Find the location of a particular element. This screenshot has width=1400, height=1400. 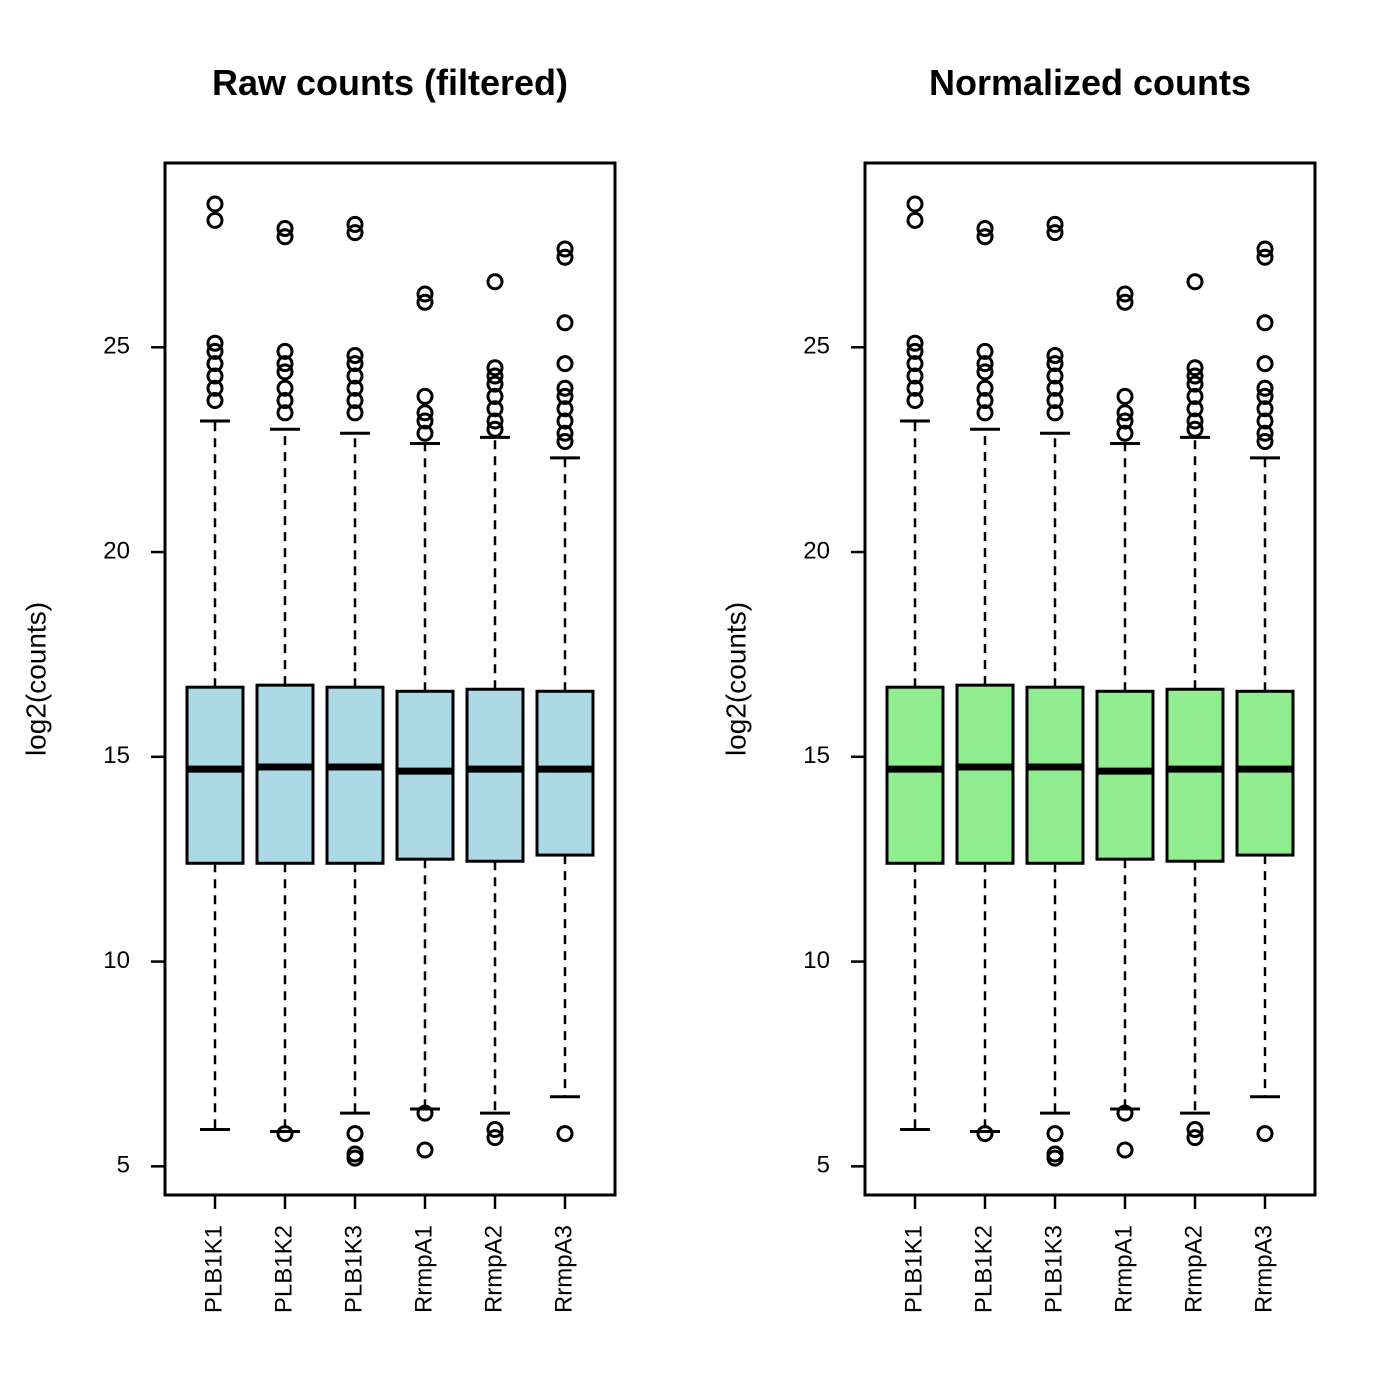

box-plb1k3 is located at coordinates (1055, 691).